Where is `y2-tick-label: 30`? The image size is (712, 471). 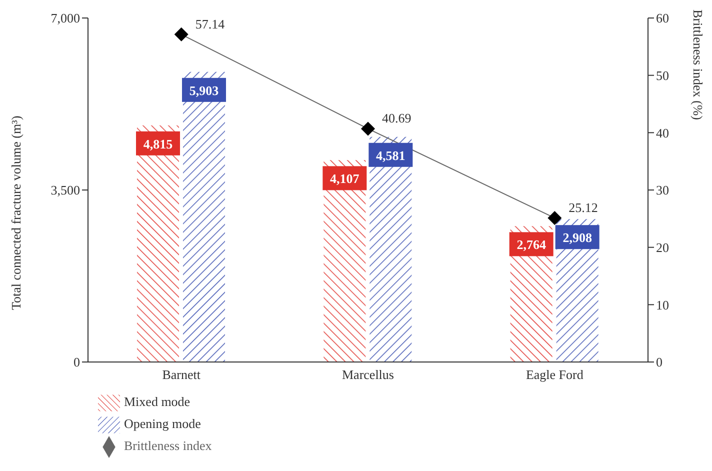 y2-tick-label: 30 is located at coordinates (662, 190).